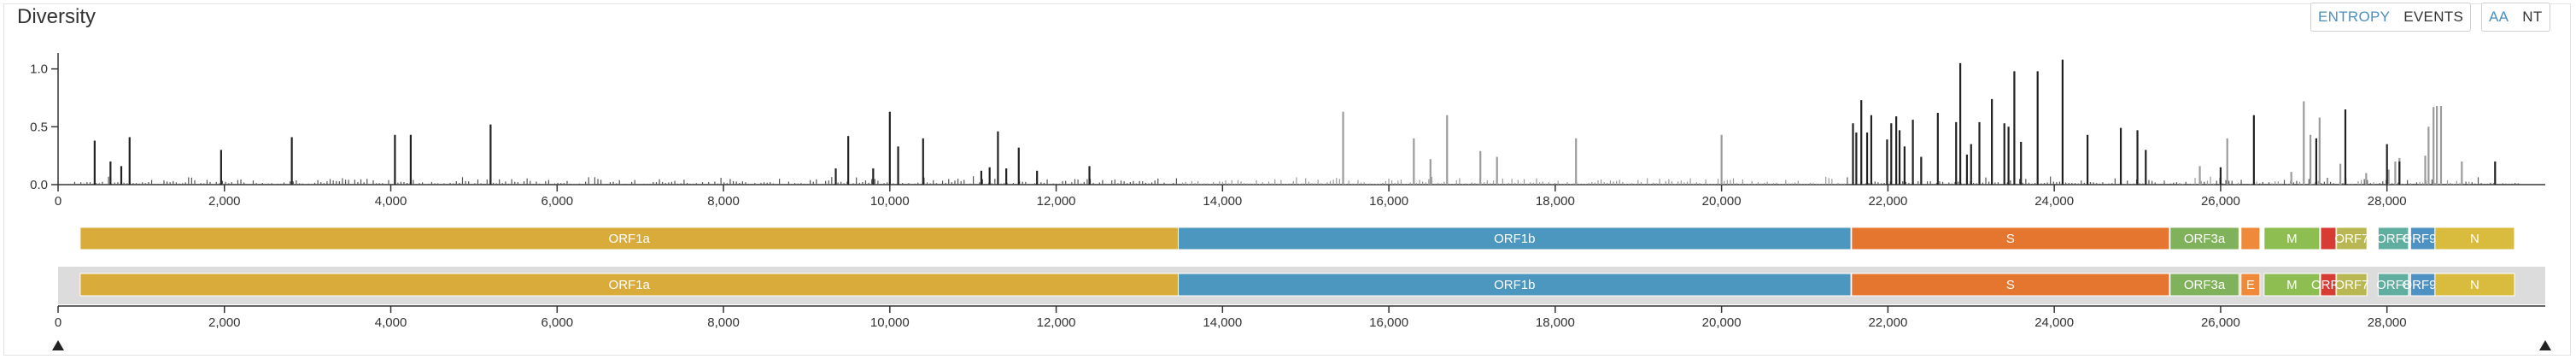 This screenshot has width=2576, height=359. I want to click on brush-track-gene-e, so click(2250, 285).